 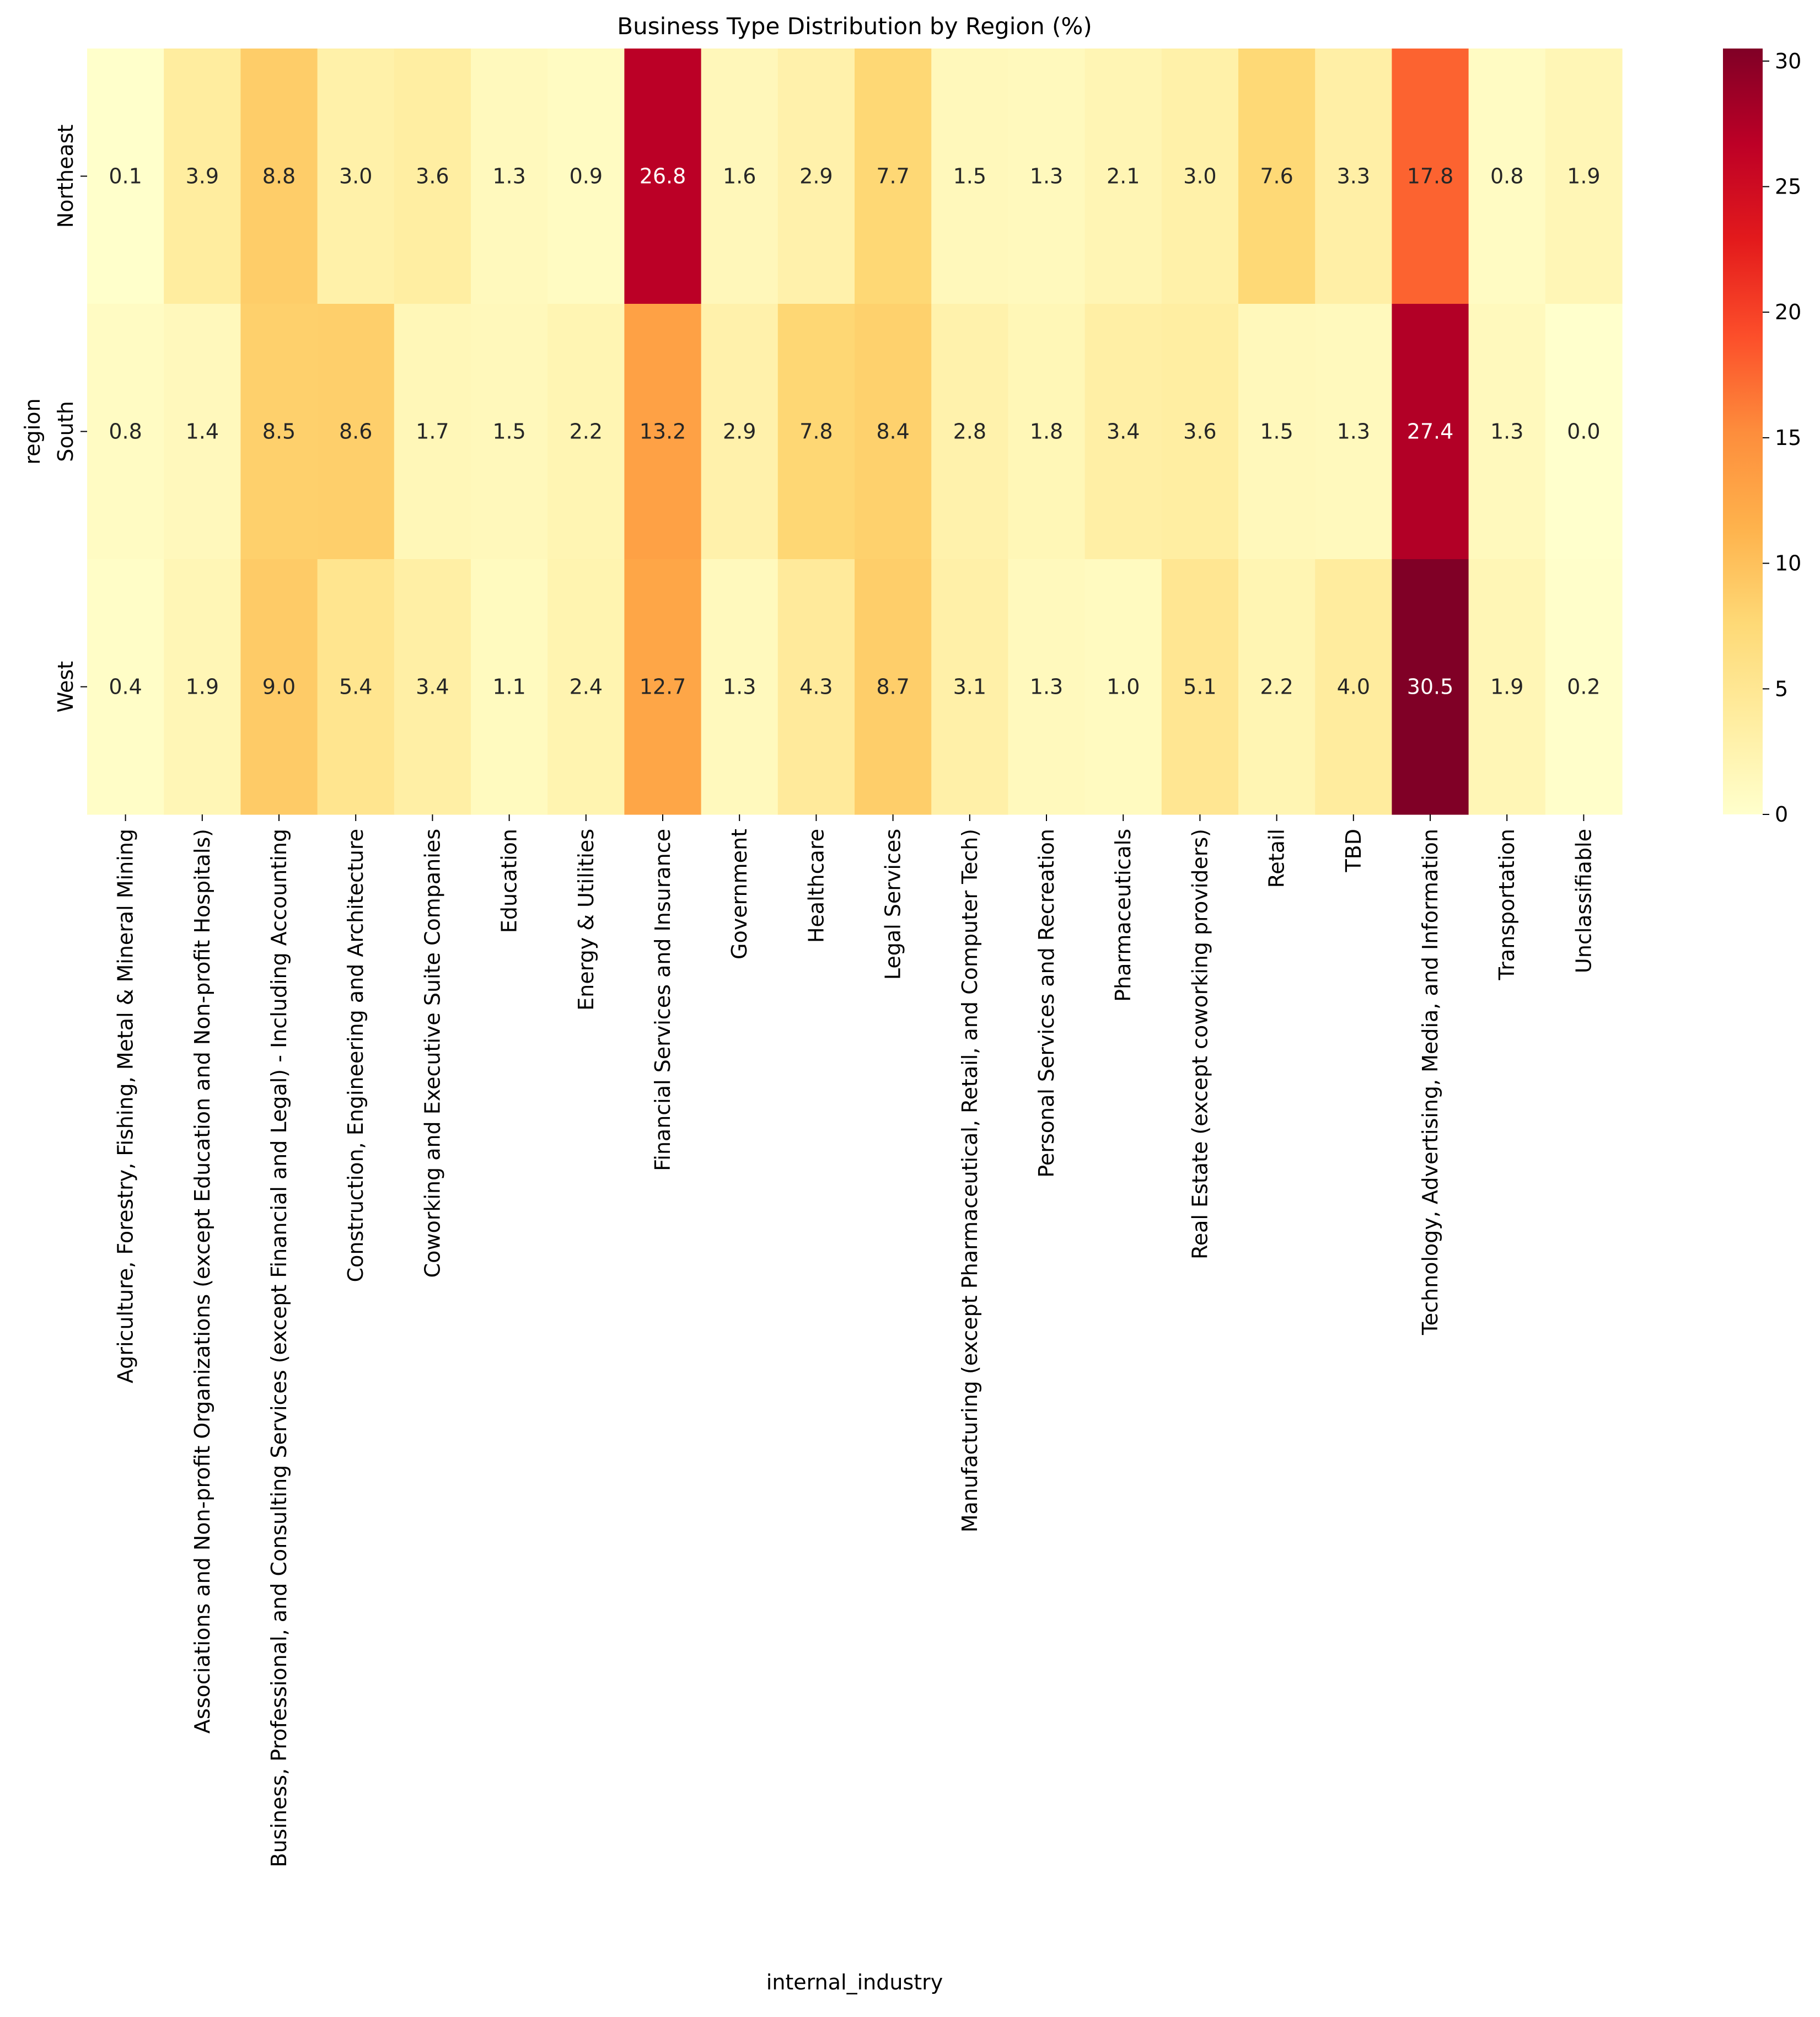 What do you see at coordinates (1507, 904) in the screenshot?
I see `x-tick-label: Transportation` at bounding box center [1507, 904].